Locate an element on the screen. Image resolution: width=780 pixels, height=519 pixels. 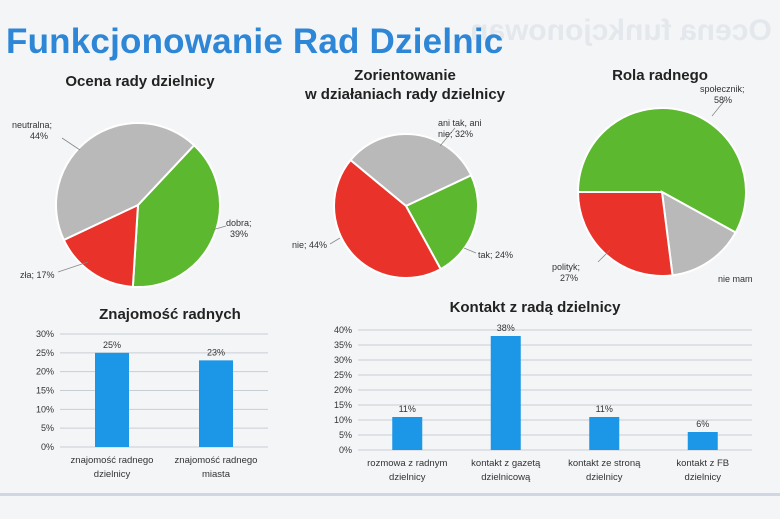
bar2-title: Kontakt z radą dzielnicy is located at coordinates (535, 307).